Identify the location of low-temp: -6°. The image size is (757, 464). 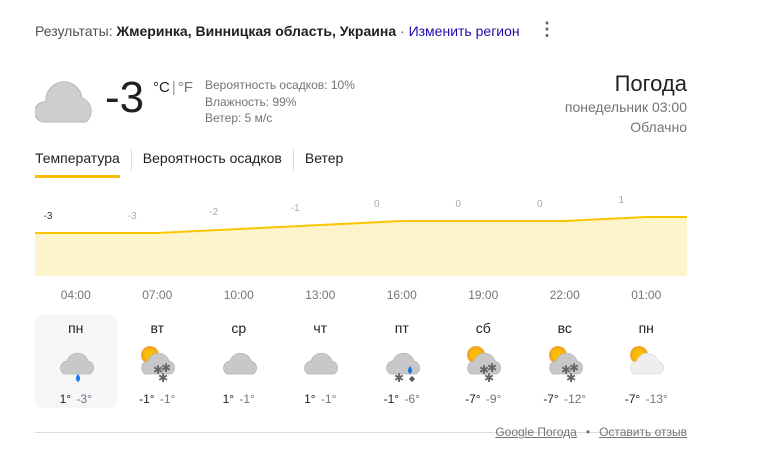
(412, 399).